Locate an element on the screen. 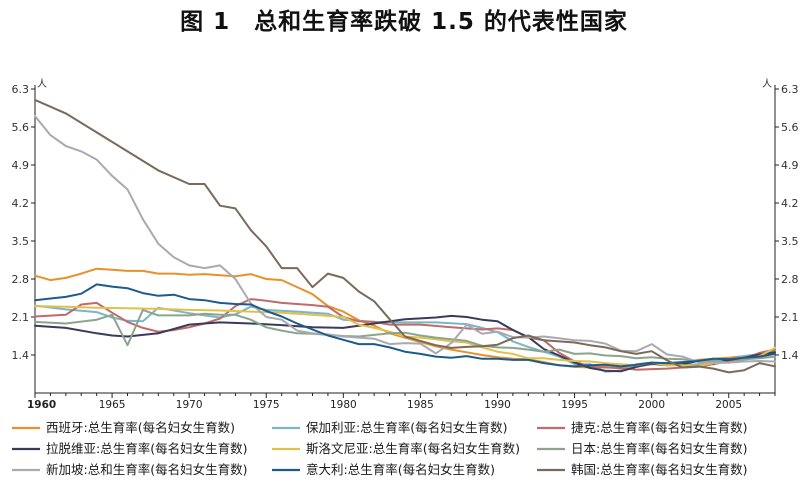 The height and width of the screenshot is (489, 808). y-tick-label-left: 2.8 is located at coordinates (21, 279).